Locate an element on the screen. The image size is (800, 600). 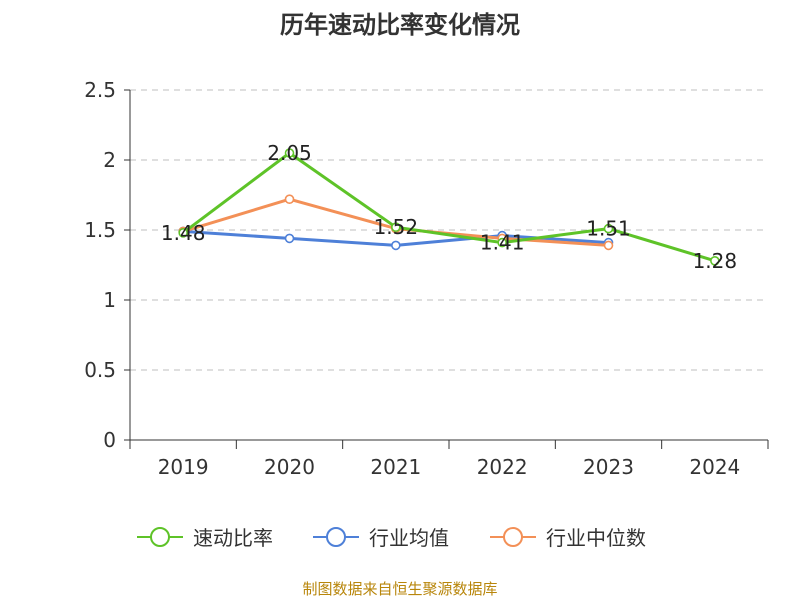
legend-item: 速动比率 is located at coordinates (205, 538).